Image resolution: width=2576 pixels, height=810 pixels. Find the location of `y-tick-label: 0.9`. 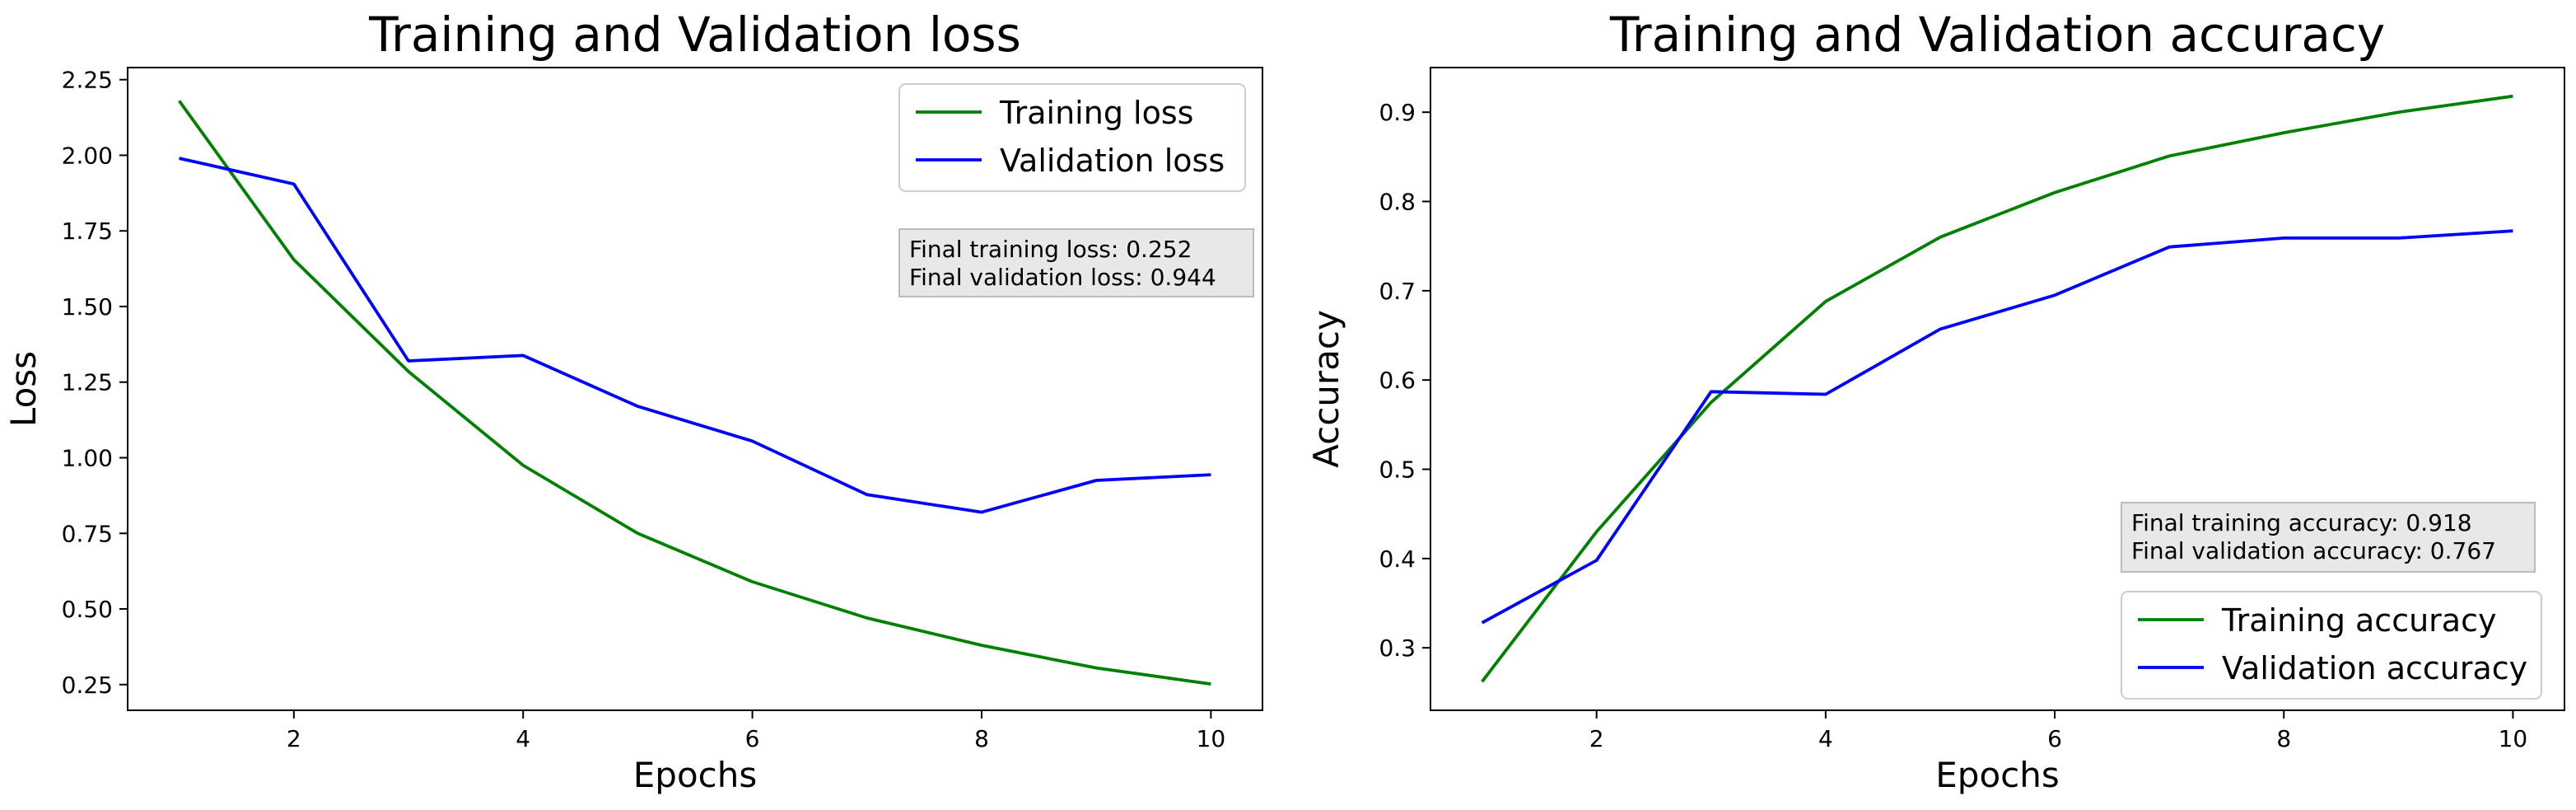

y-tick-label: 0.9 is located at coordinates (1397, 113).